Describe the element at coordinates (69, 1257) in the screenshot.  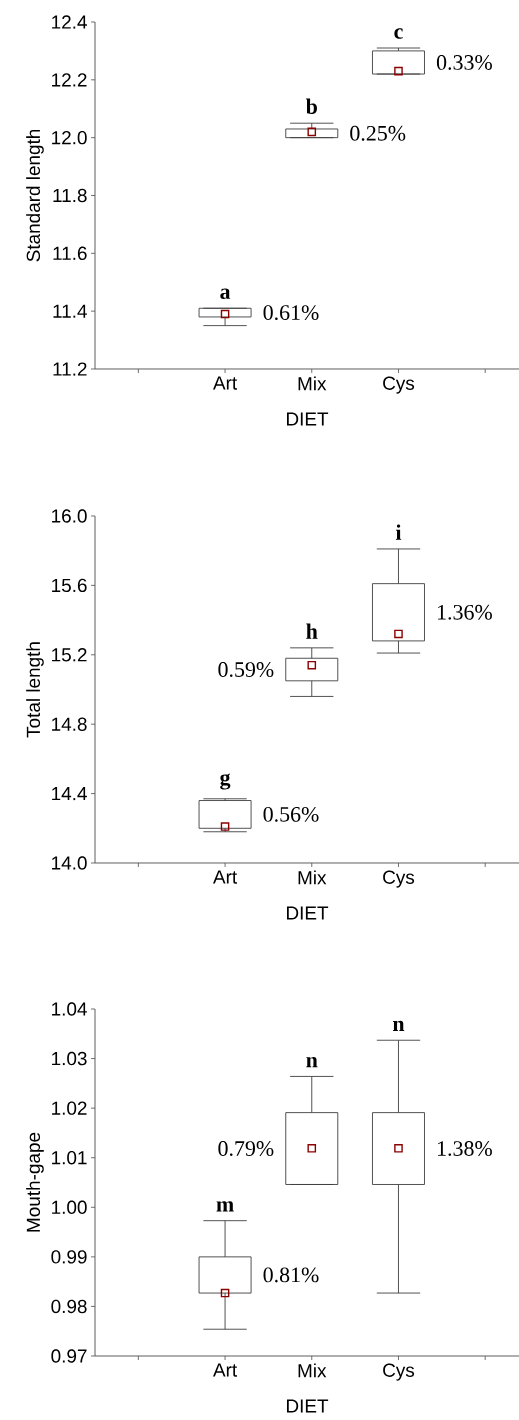
I see `y-tick-label: 0.99` at that location.